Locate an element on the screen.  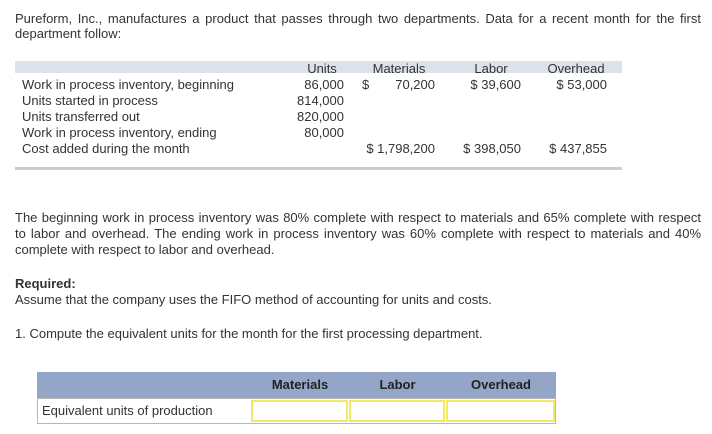
labor-beginning-wip: $ 39,600 is located at coordinates (495, 84).